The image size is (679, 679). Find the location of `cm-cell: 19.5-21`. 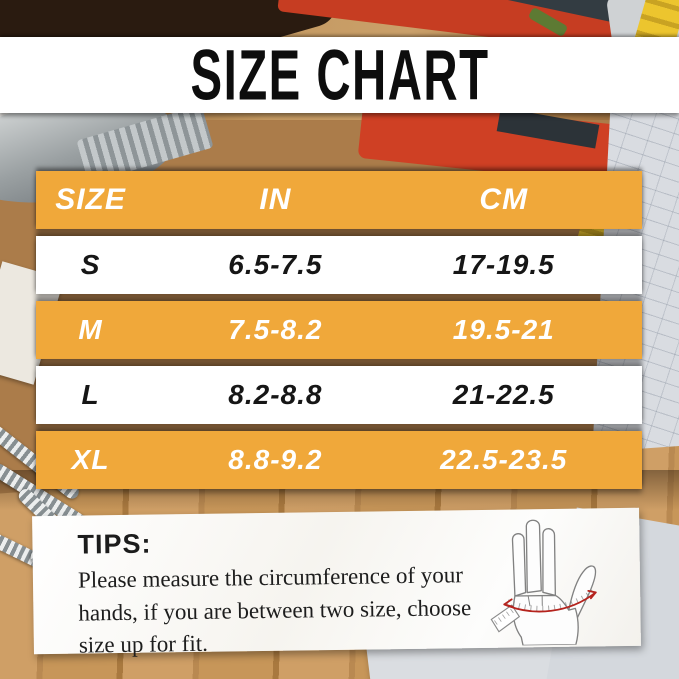

cm-cell: 19.5-21 is located at coordinates (503, 329).